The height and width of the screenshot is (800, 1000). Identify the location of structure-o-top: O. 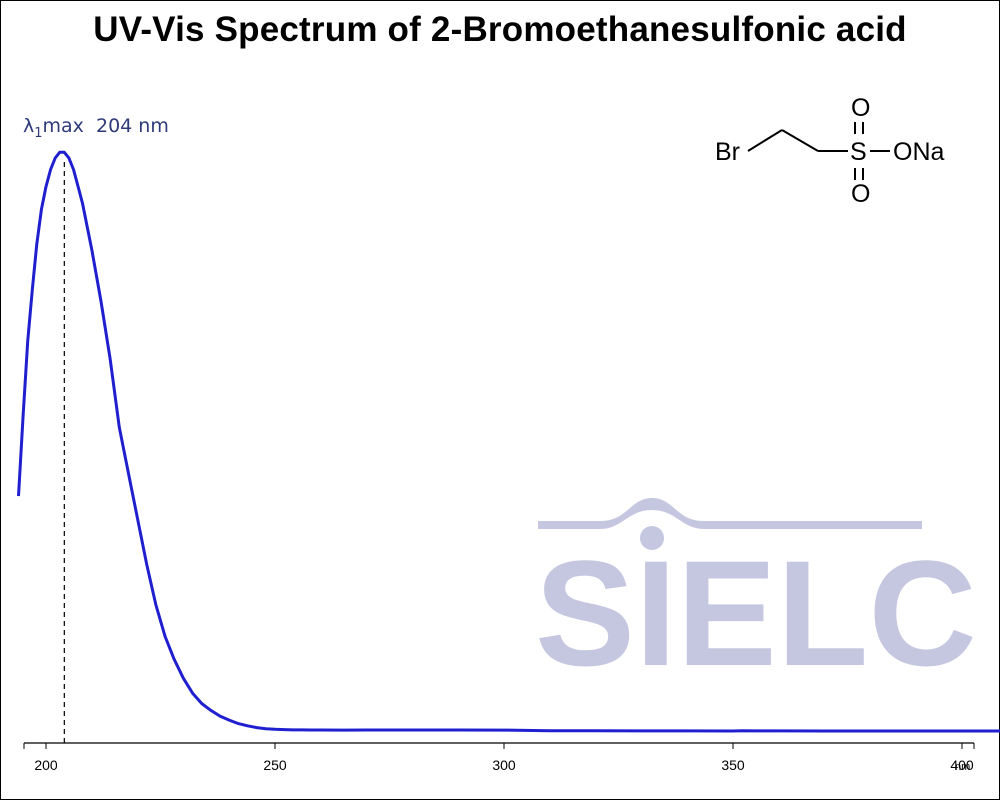
(860, 108).